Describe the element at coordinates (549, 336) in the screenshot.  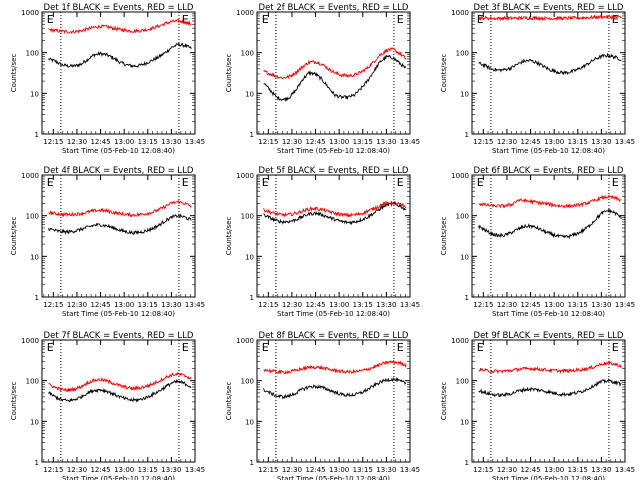
I see `chart-title: Det 9f BLACK = Events, RED = LLD` at that location.